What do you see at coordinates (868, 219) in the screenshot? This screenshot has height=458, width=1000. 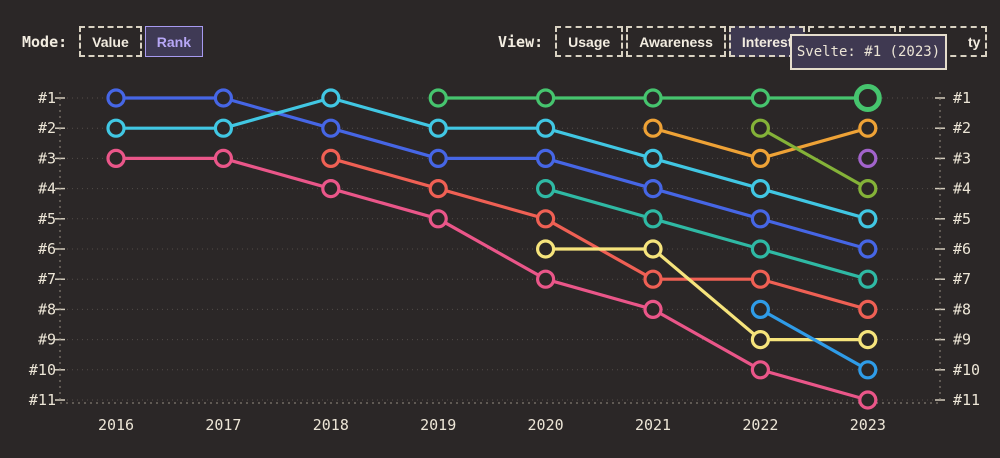 I see `data-point-cyan-2023` at bounding box center [868, 219].